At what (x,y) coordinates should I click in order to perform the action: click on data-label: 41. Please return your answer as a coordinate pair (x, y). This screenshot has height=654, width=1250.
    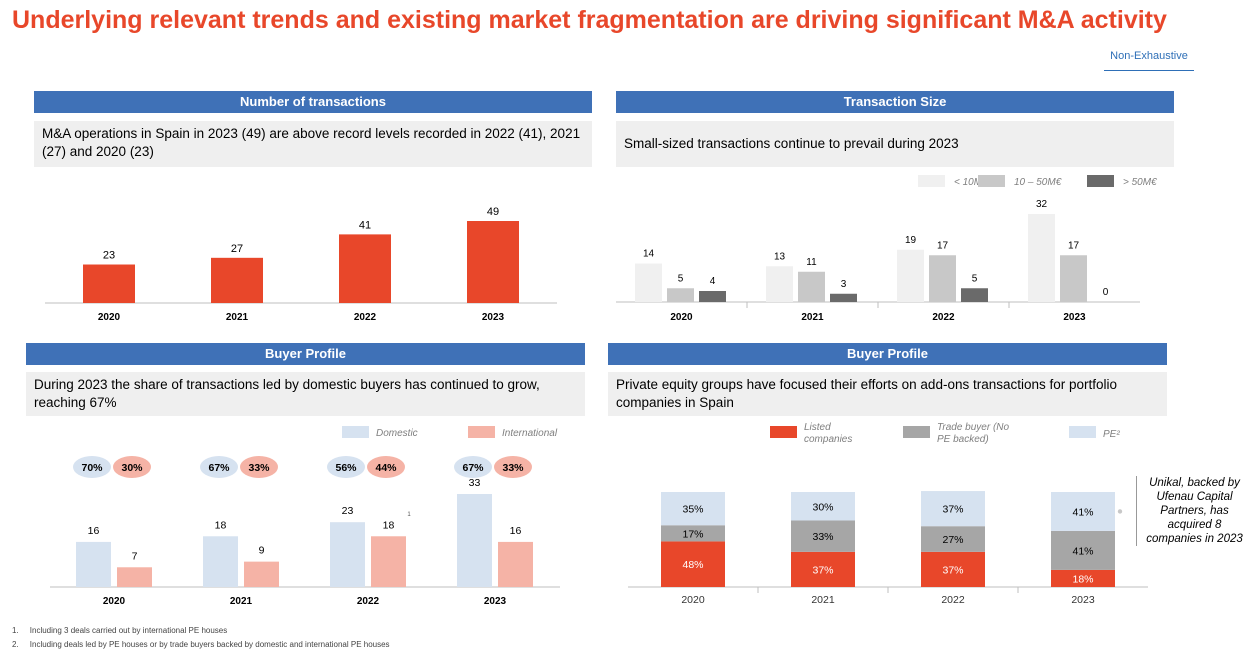
    Looking at the image, I should click on (365, 225).